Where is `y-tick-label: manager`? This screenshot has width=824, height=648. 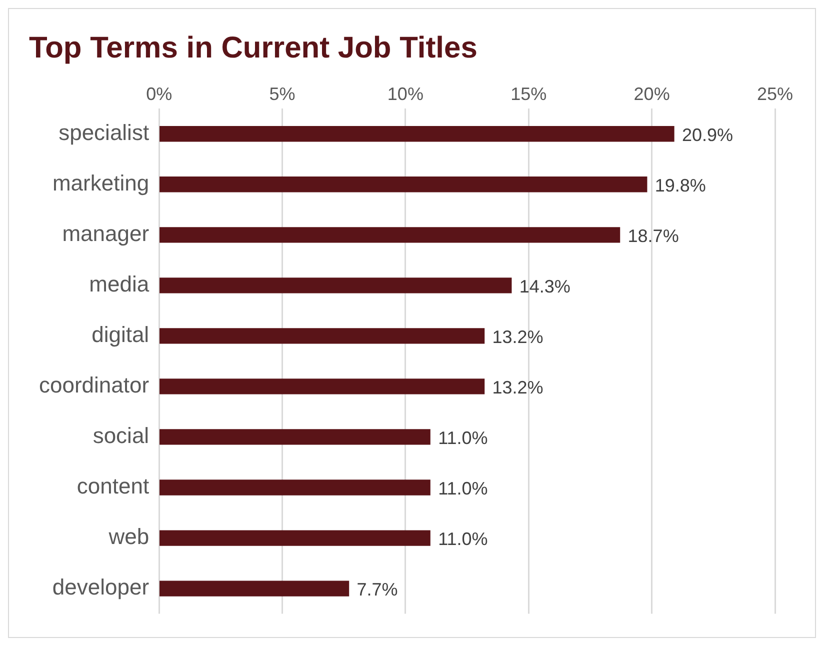 y-tick-label: manager is located at coordinates (106, 233).